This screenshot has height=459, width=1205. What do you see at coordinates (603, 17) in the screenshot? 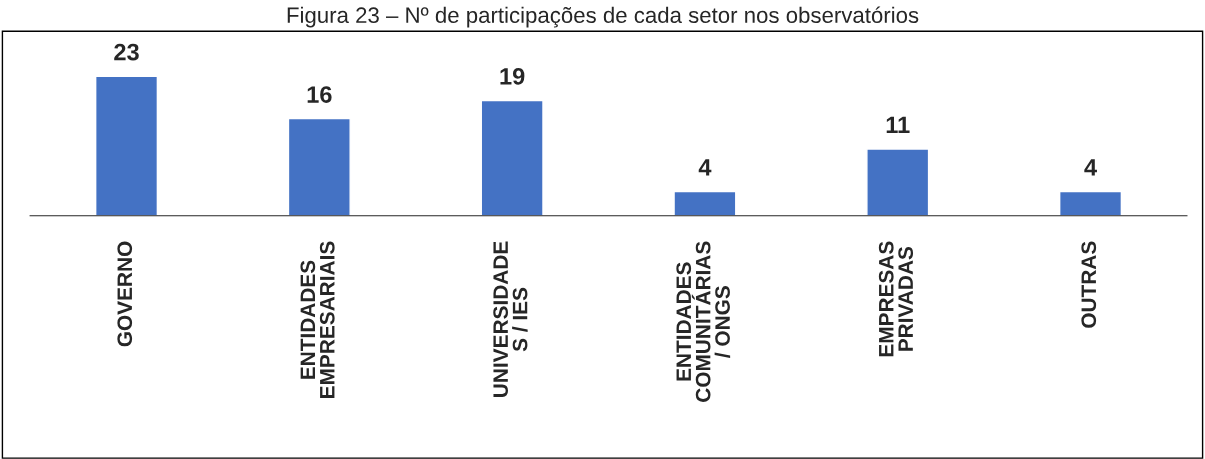
I see `chart-title: Figura 23 – Nº de participações de cada setor nos observatórios` at bounding box center [603, 17].